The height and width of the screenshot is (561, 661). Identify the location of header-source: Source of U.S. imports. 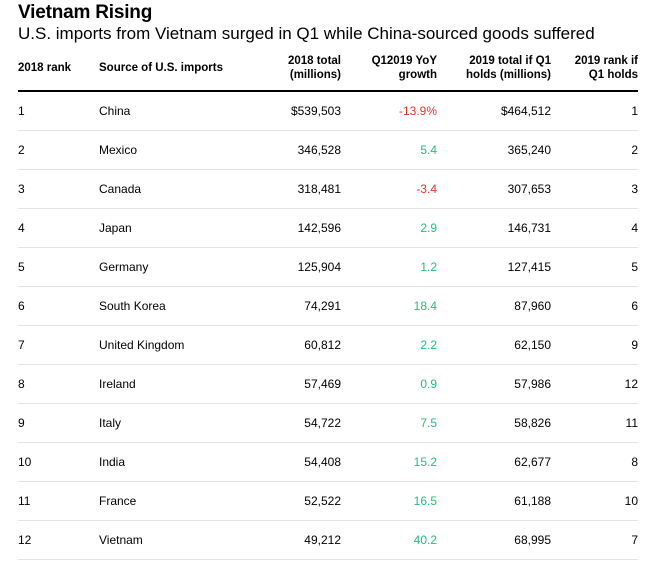
(172, 69).